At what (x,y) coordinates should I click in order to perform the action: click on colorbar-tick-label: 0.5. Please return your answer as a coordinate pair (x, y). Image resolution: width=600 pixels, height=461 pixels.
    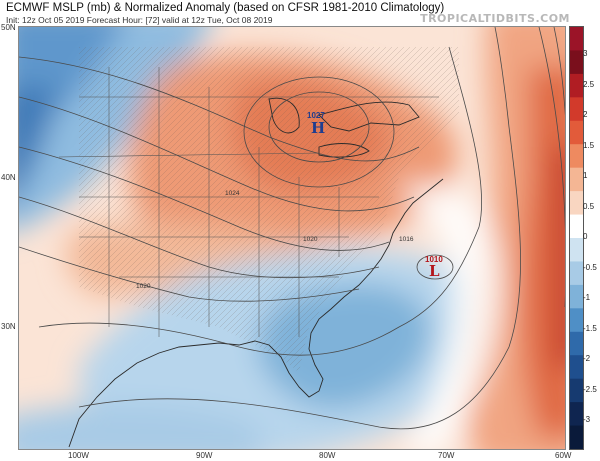
    Looking at the image, I should click on (589, 206).